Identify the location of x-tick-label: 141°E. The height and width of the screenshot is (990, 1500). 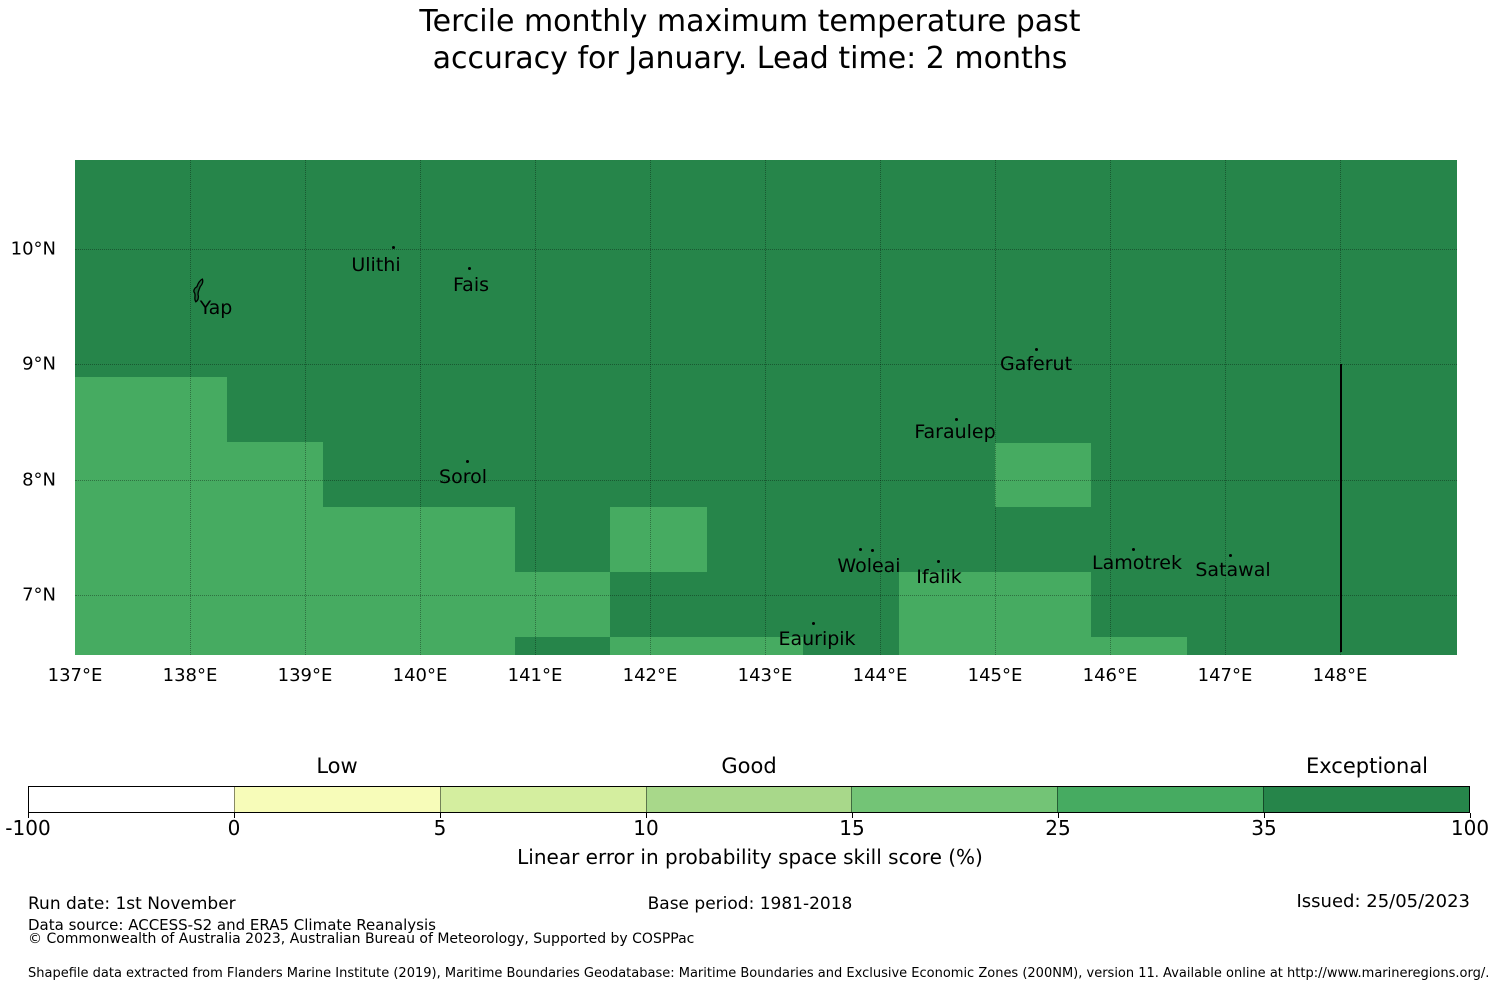
(535, 675).